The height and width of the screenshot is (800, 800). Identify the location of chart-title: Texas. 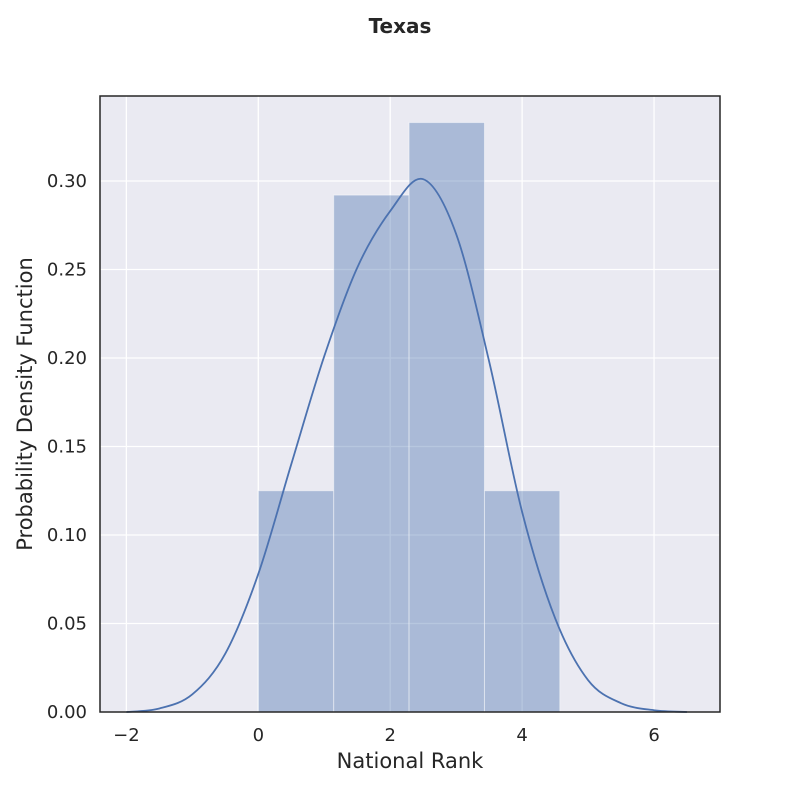
(400, 26).